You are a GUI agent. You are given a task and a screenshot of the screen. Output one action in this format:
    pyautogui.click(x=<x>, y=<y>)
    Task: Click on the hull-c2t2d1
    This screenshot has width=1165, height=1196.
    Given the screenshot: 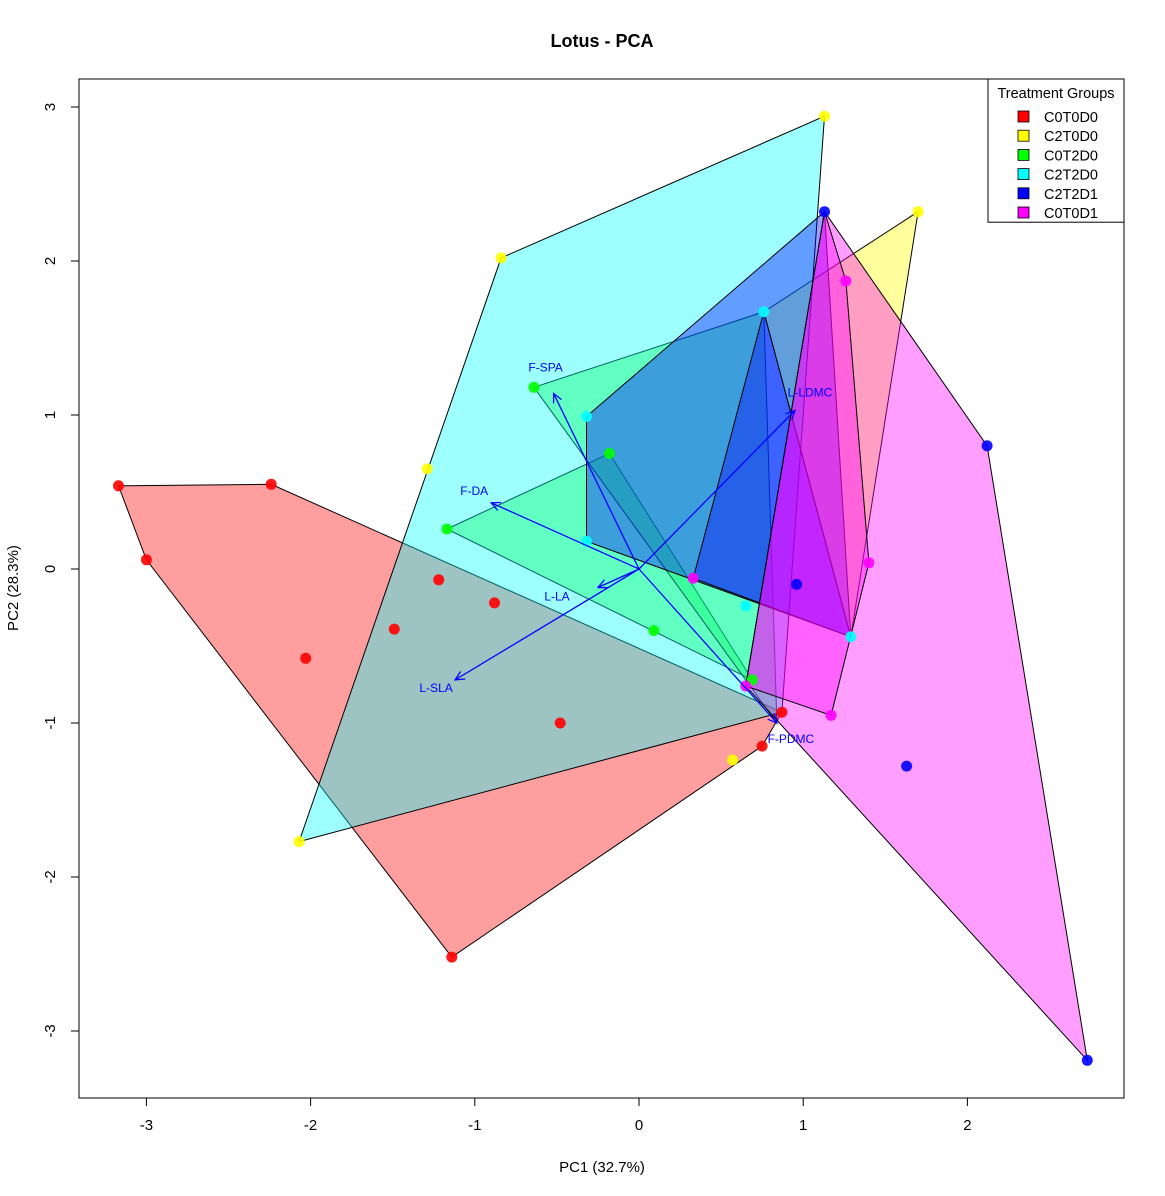 What is the action you would take?
    pyautogui.click(x=772, y=473)
    